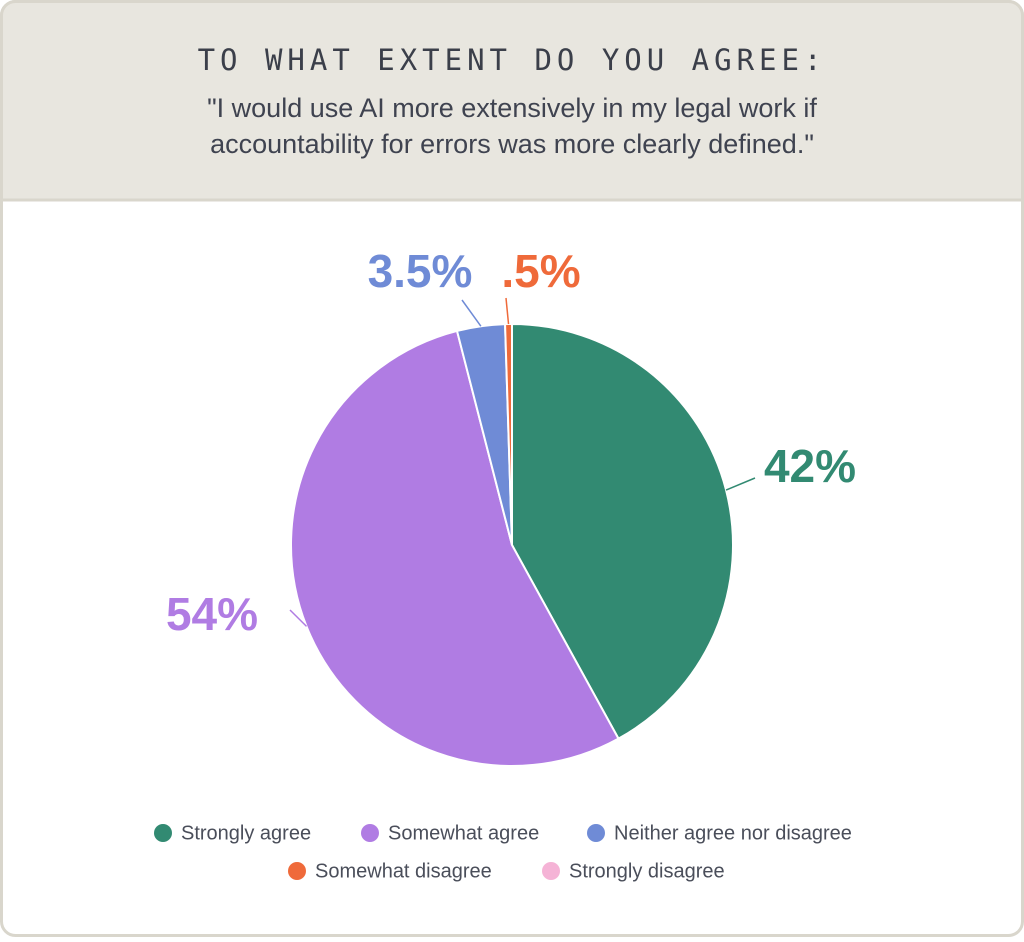 The image size is (1024, 942). What do you see at coordinates (420, 271) in the screenshot?
I see `value-label: 3.5%` at bounding box center [420, 271].